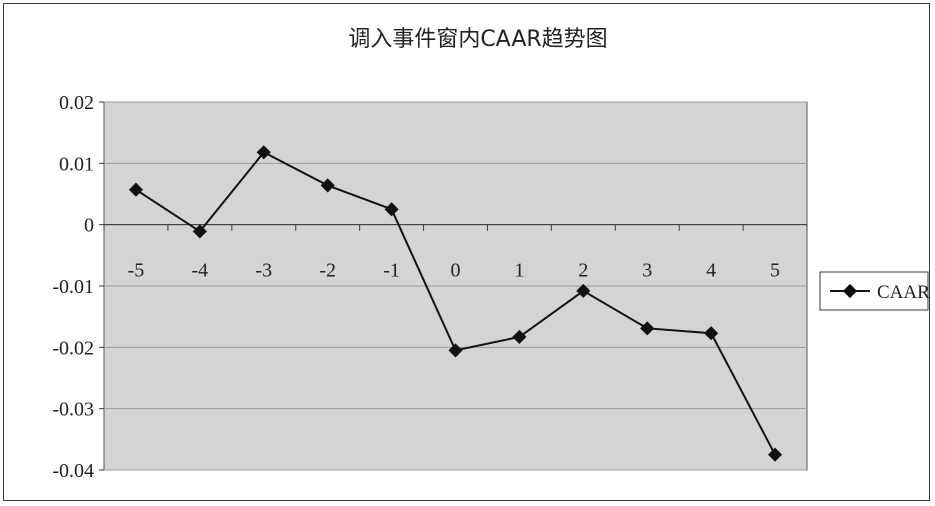  Describe the element at coordinates (519, 271) in the screenshot. I see `x-tick-label: 1` at that location.